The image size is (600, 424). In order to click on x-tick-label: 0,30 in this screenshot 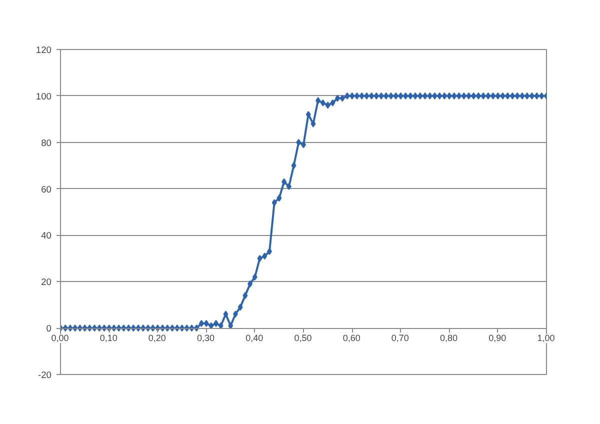, I will do `click(206, 337)`.